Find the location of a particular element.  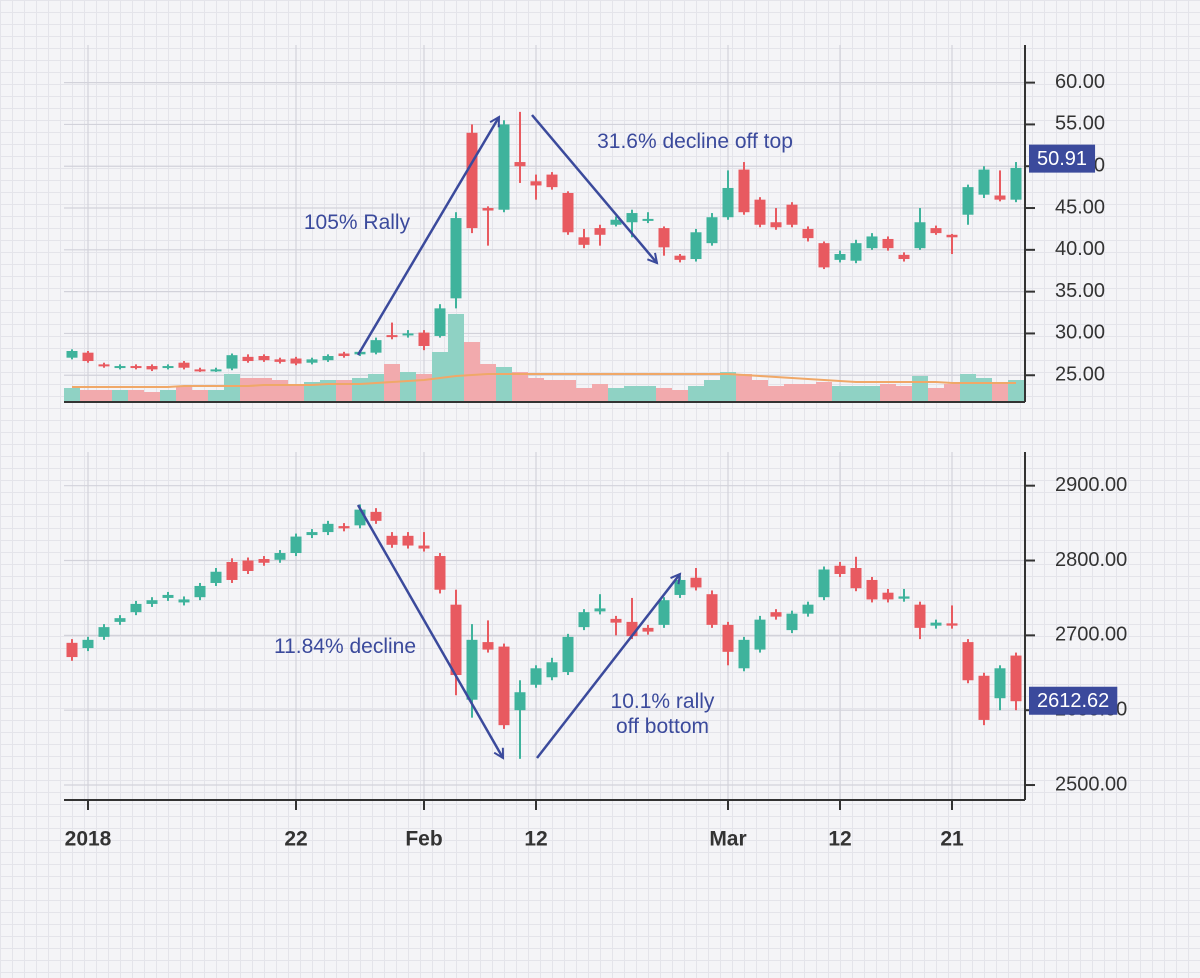

volume-average-line is located at coordinates (544, 380).